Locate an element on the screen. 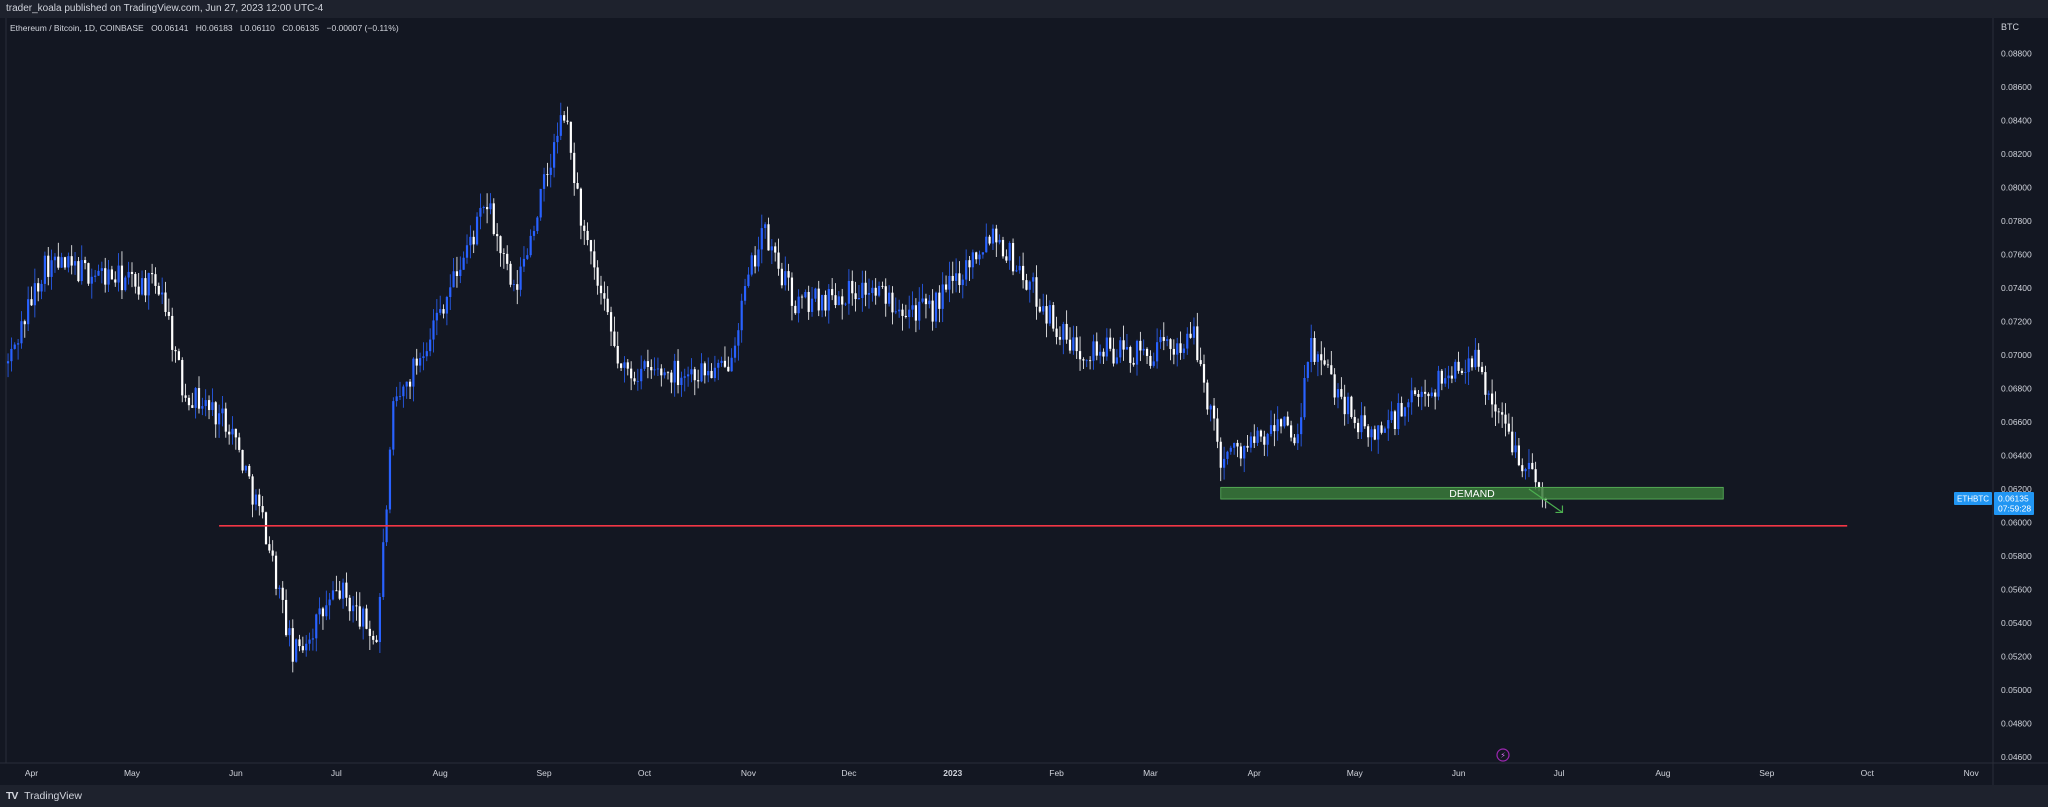 This screenshot has height=807, width=2048. time-scale is located at coordinates (996, 774).